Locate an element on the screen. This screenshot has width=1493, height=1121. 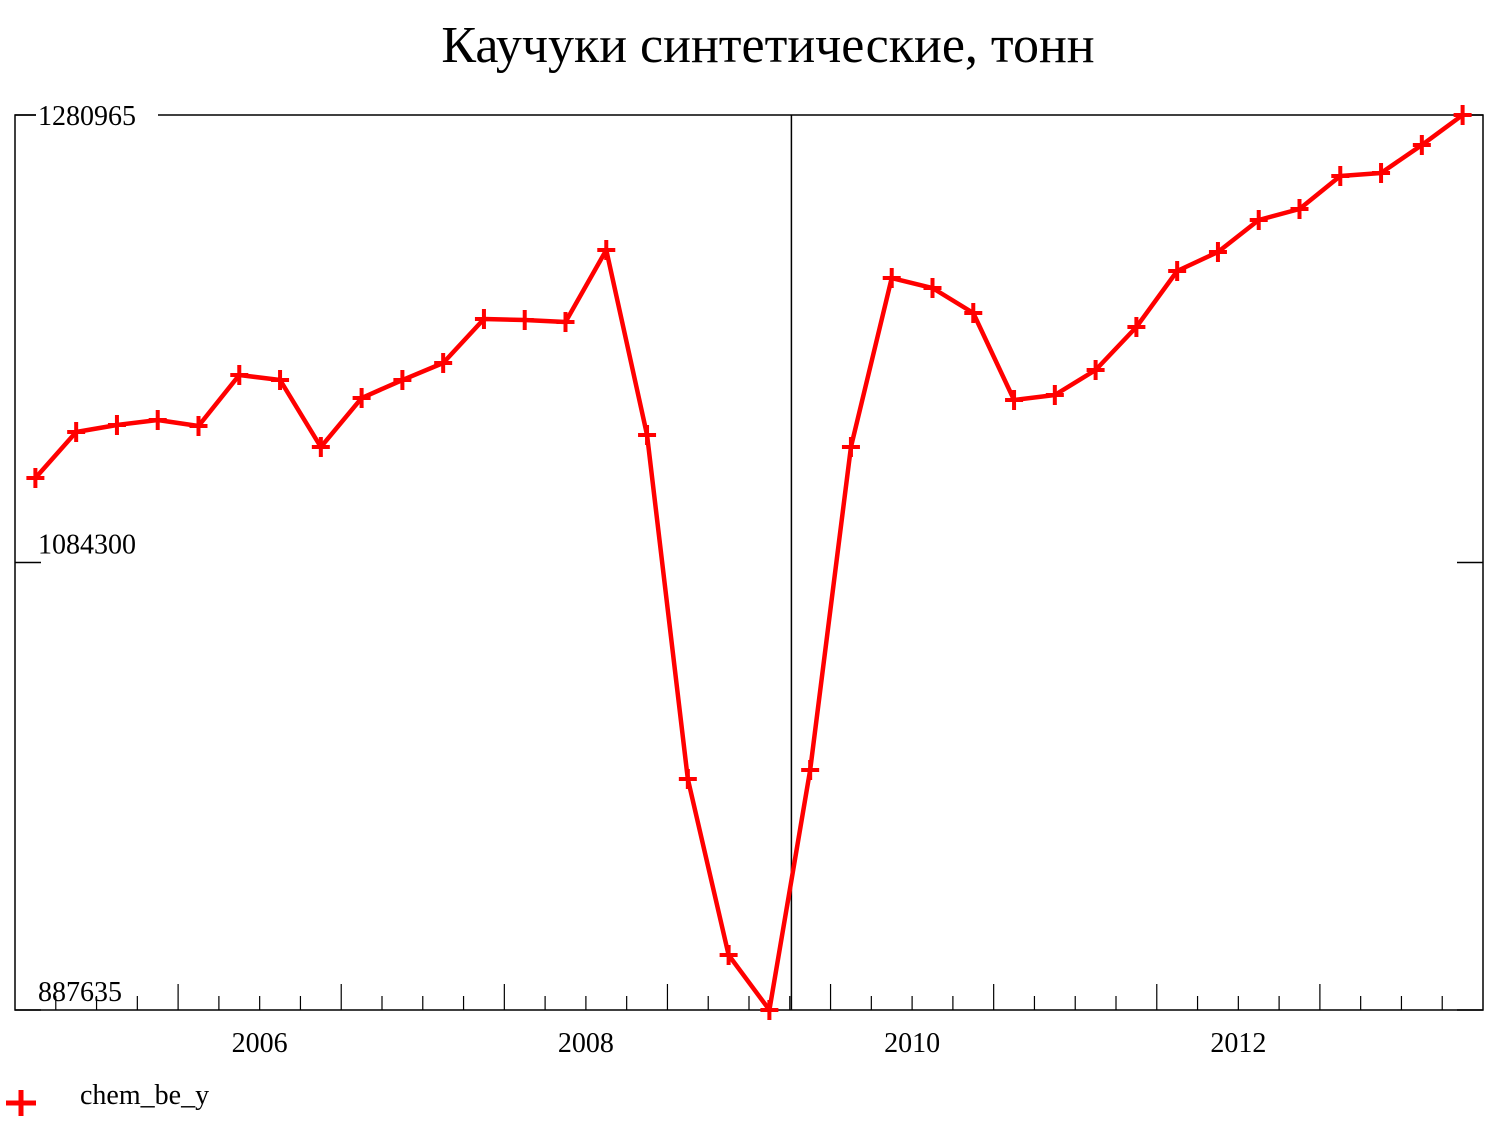
y-tick-label: 1280965 is located at coordinates (87, 116).